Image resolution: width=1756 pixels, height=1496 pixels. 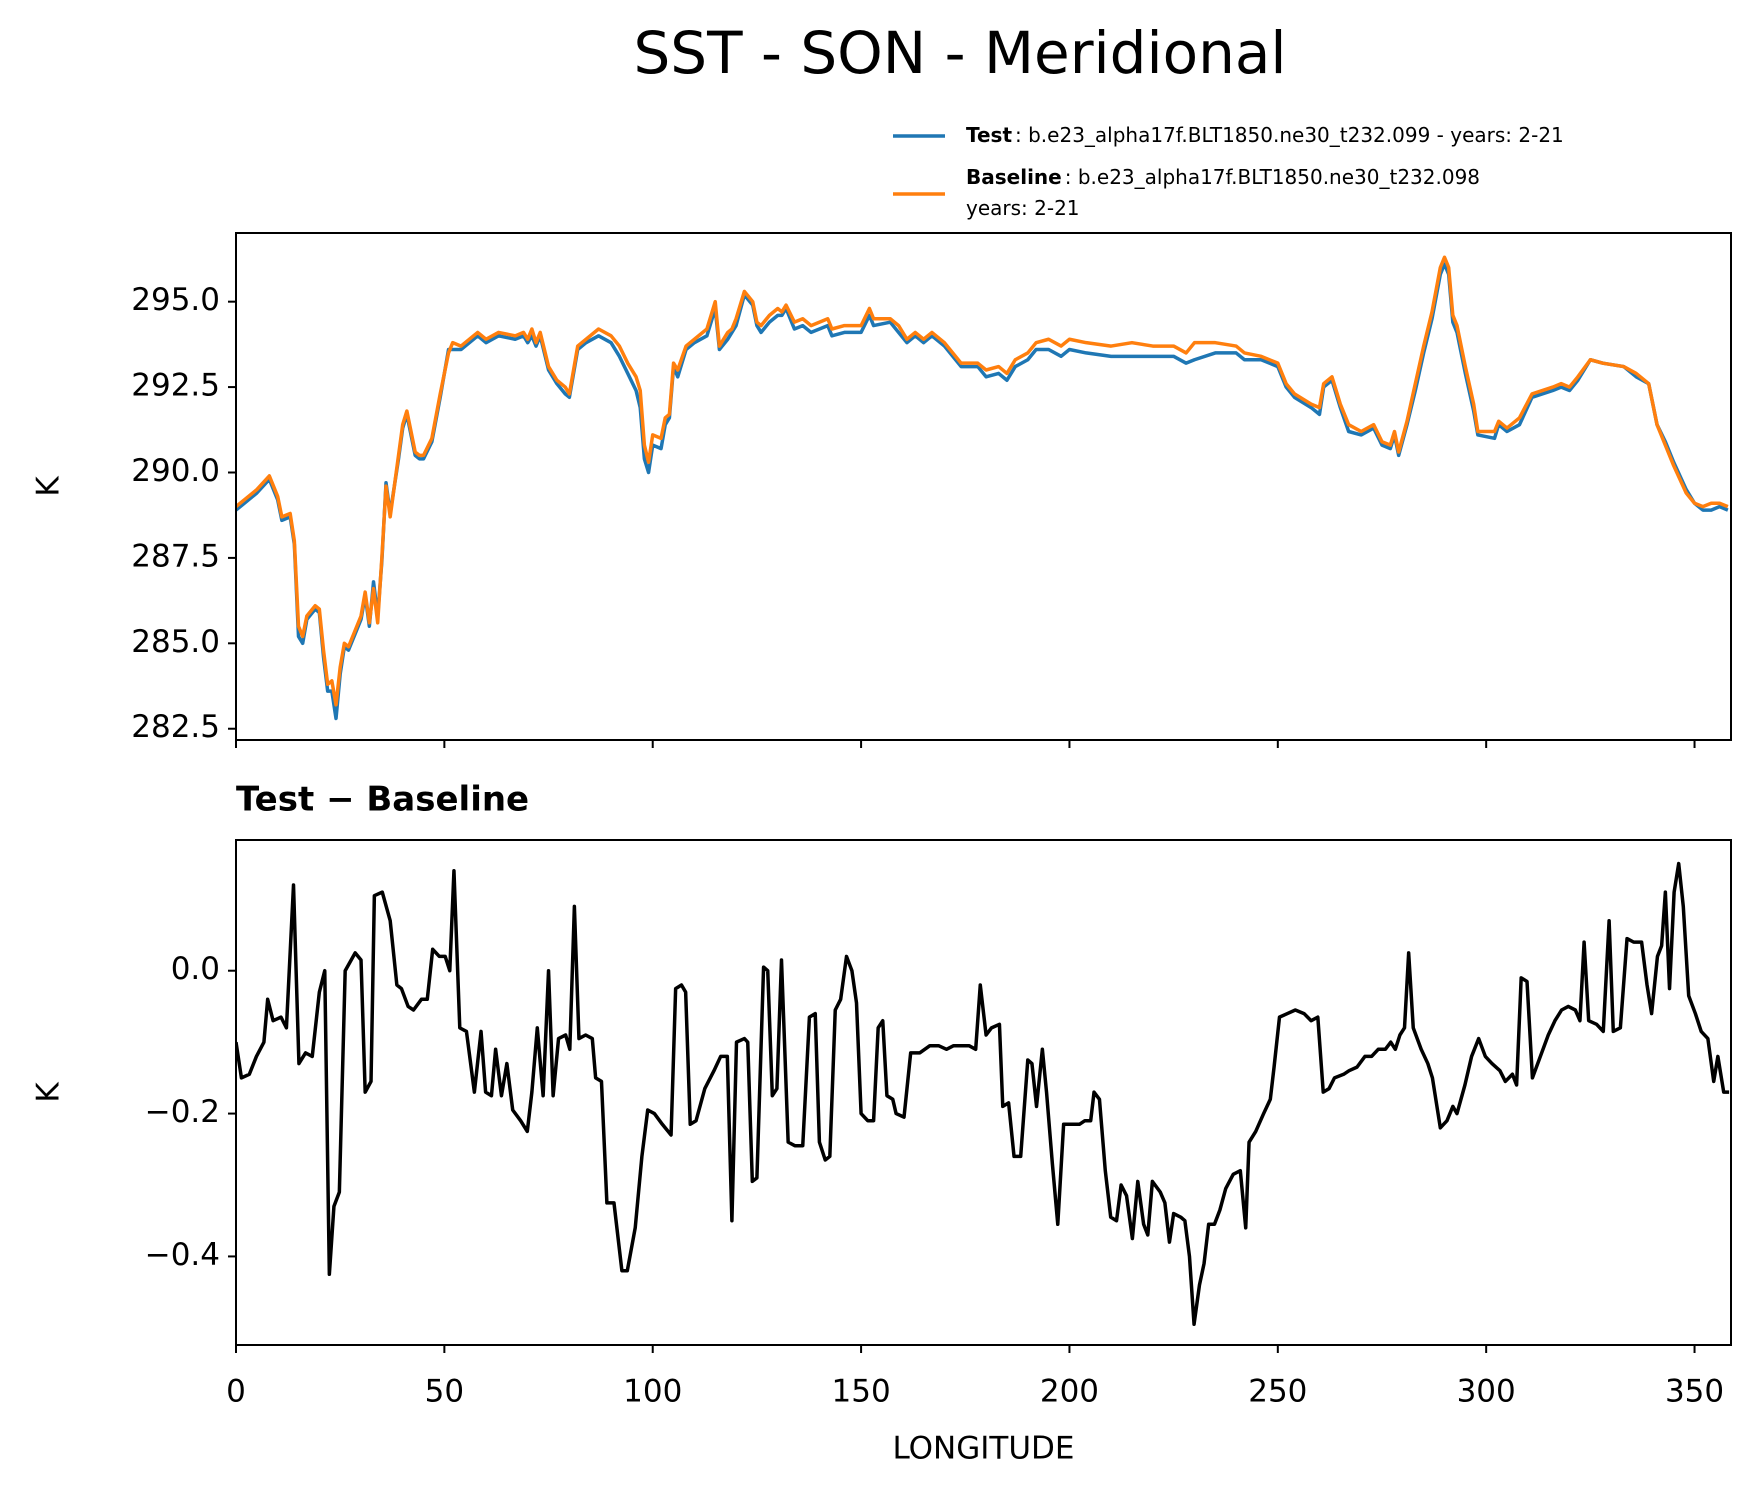 What do you see at coordinates (1023, 208) in the screenshot?
I see `legend-text: years: 2-21` at bounding box center [1023, 208].